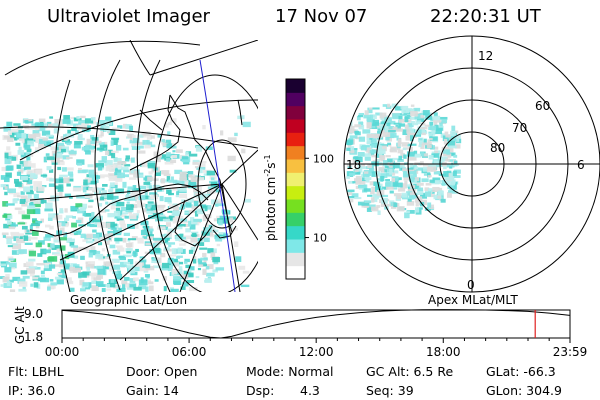  Describe the element at coordinates (260, 390) in the screenshot. I see `dsp-label: Dsp:` at that location.